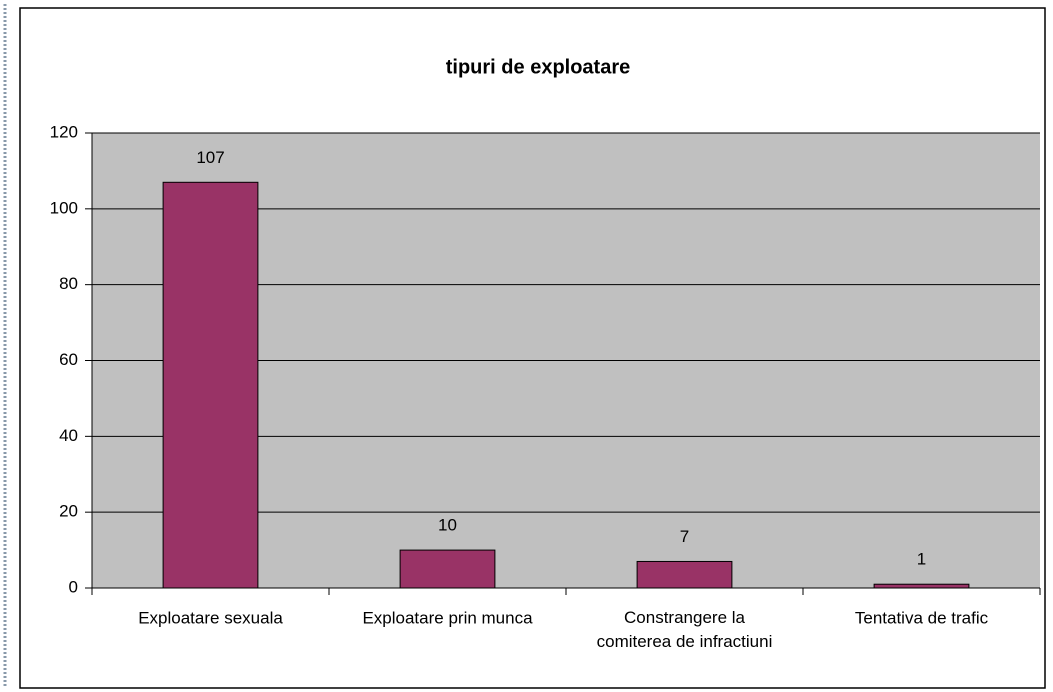 This screenshot has width=1053, height=692. I want to click on y-tick-label: 120, so click(64, 131).